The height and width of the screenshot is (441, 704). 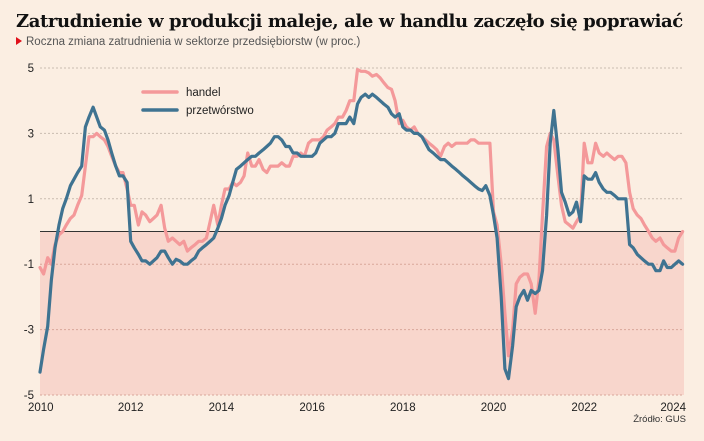 I want to click on y-tick-label: -5, so click(x=29, y=396).